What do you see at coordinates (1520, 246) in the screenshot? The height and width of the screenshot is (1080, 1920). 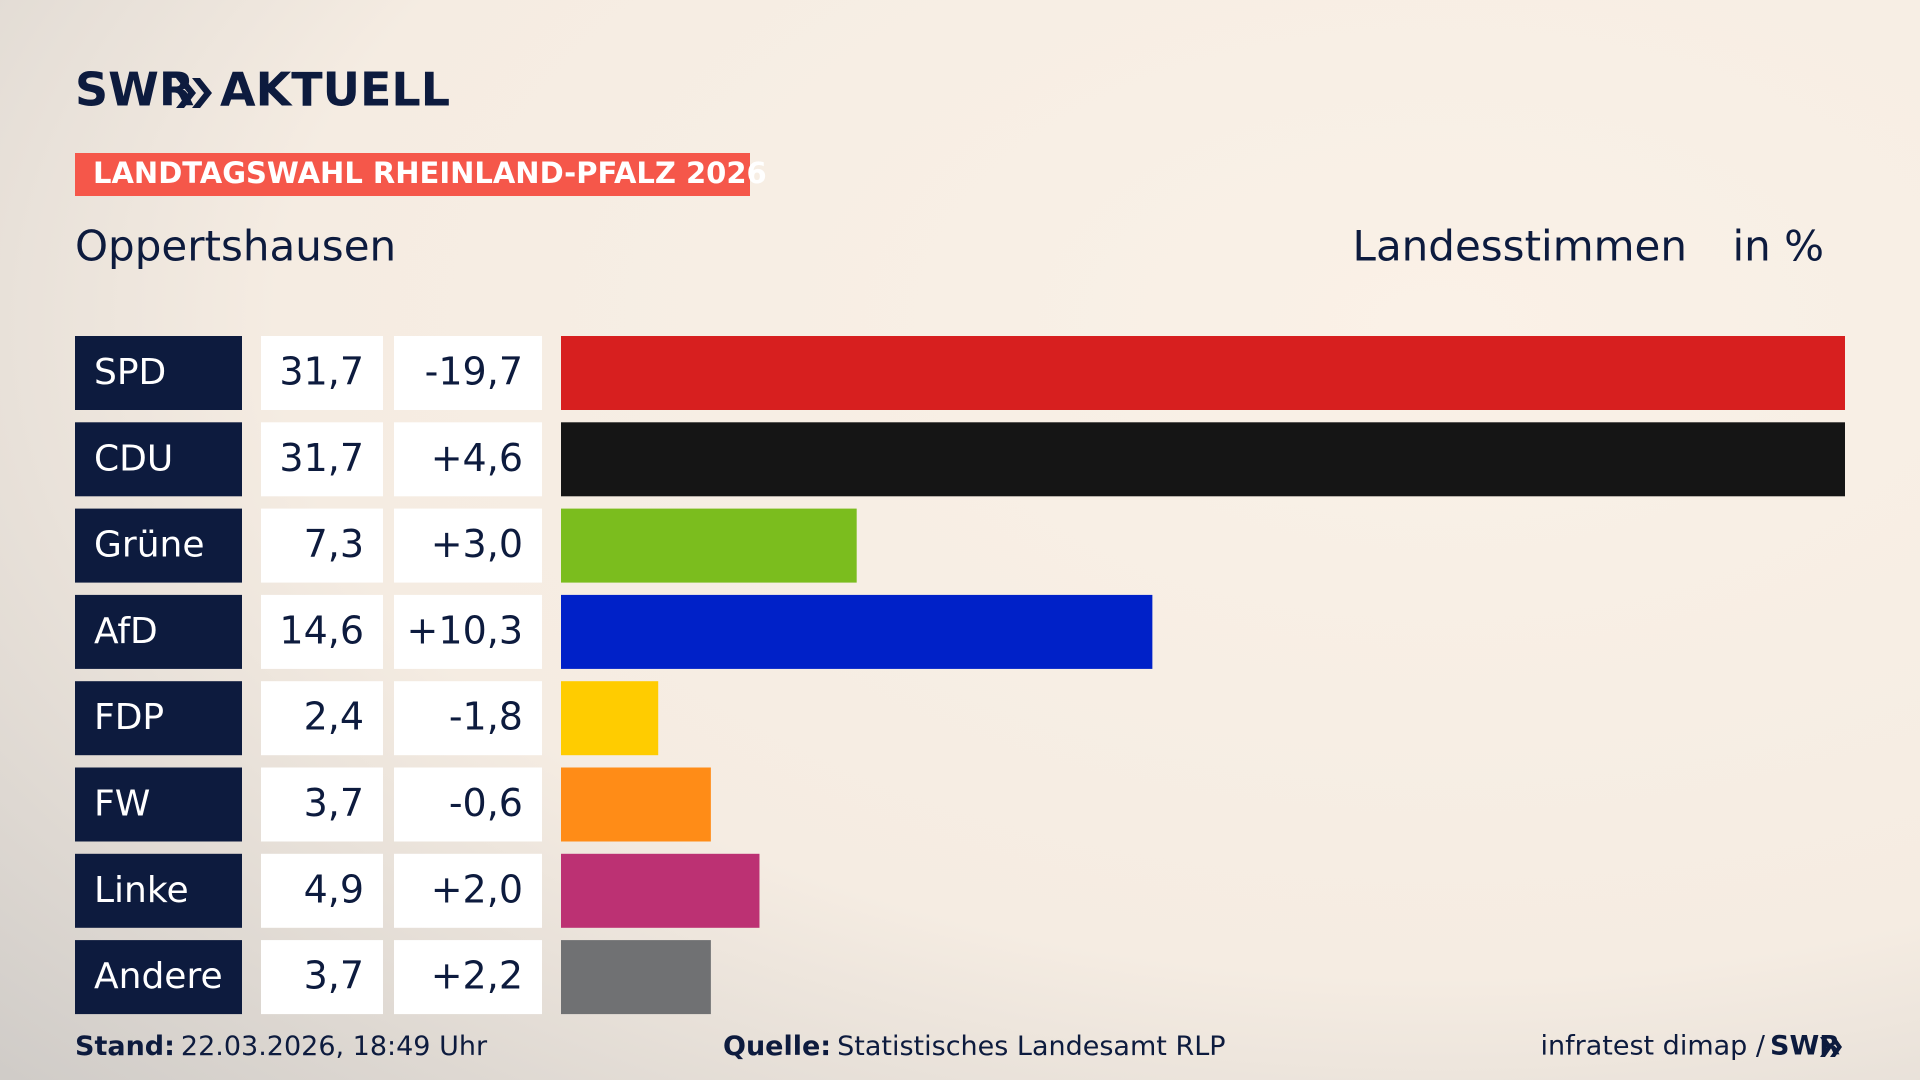 I see `measure: Landesstimmen` at bounding box center [1520, 246].